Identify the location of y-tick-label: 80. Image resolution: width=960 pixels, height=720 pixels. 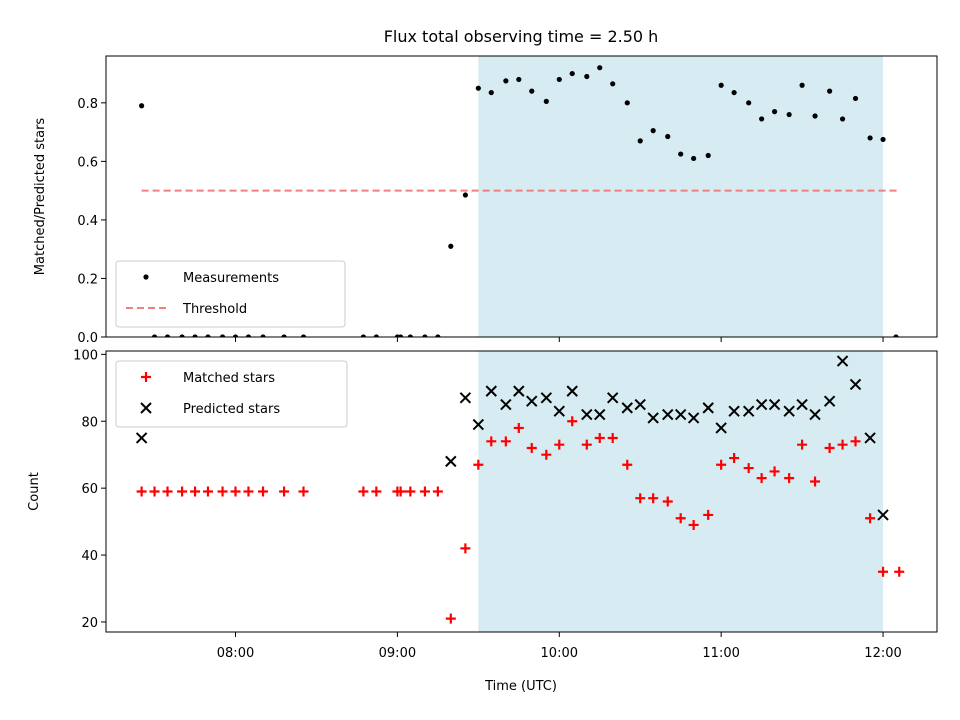
(89, 422).